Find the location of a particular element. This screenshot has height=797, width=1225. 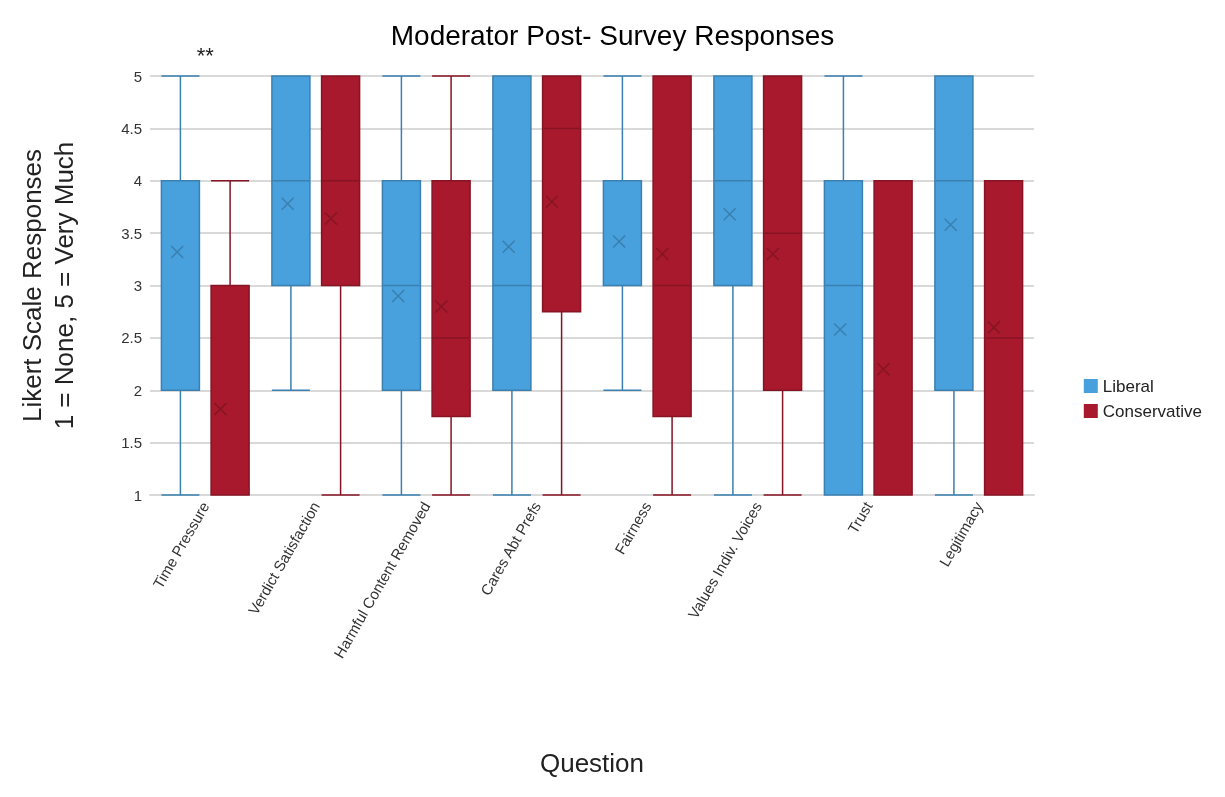

y-tick-label: 2.5 is located at coordinates (131, 338).